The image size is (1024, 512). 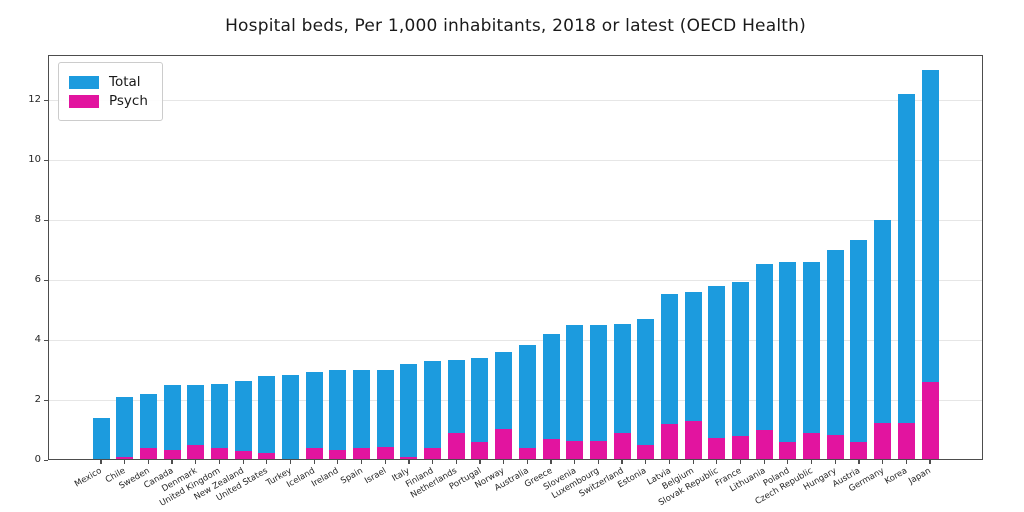 What do you see at coordinates (598, 450) in the screenshot?
I see `bar-psych-luxembourg` at bounding box center [598, 450].